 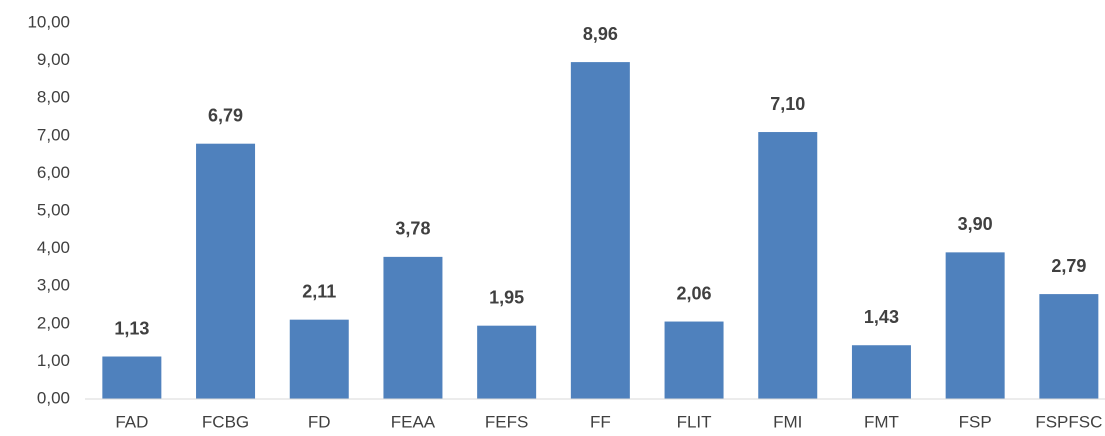 I want to click on data-label: 1,43, so click(x=881, y=317).